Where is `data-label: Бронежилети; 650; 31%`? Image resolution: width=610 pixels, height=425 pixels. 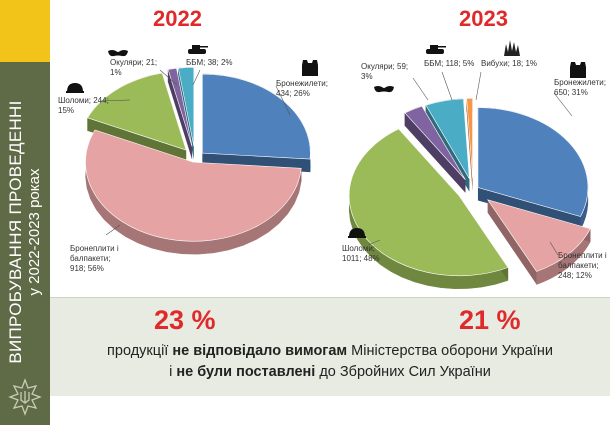
data-label: Бронежилети; 650; 31% is located at coordinates (580, 87).